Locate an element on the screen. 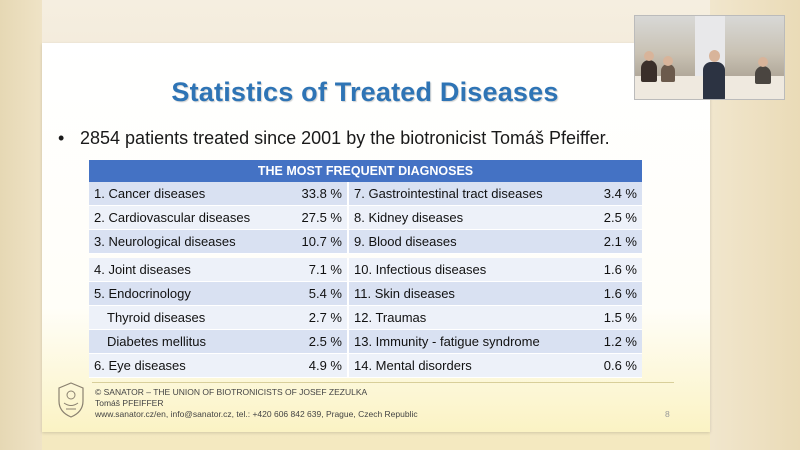 The image size is (800, 450). diagnosis-label: 9. Blood diseases is located at coordinates (405, 241).